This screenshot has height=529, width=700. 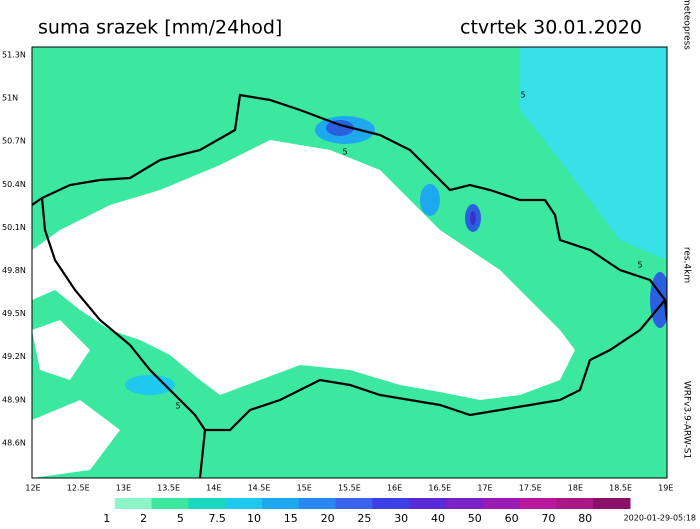 I want to click on lat-label: 51N, so click(x=10, y=98).